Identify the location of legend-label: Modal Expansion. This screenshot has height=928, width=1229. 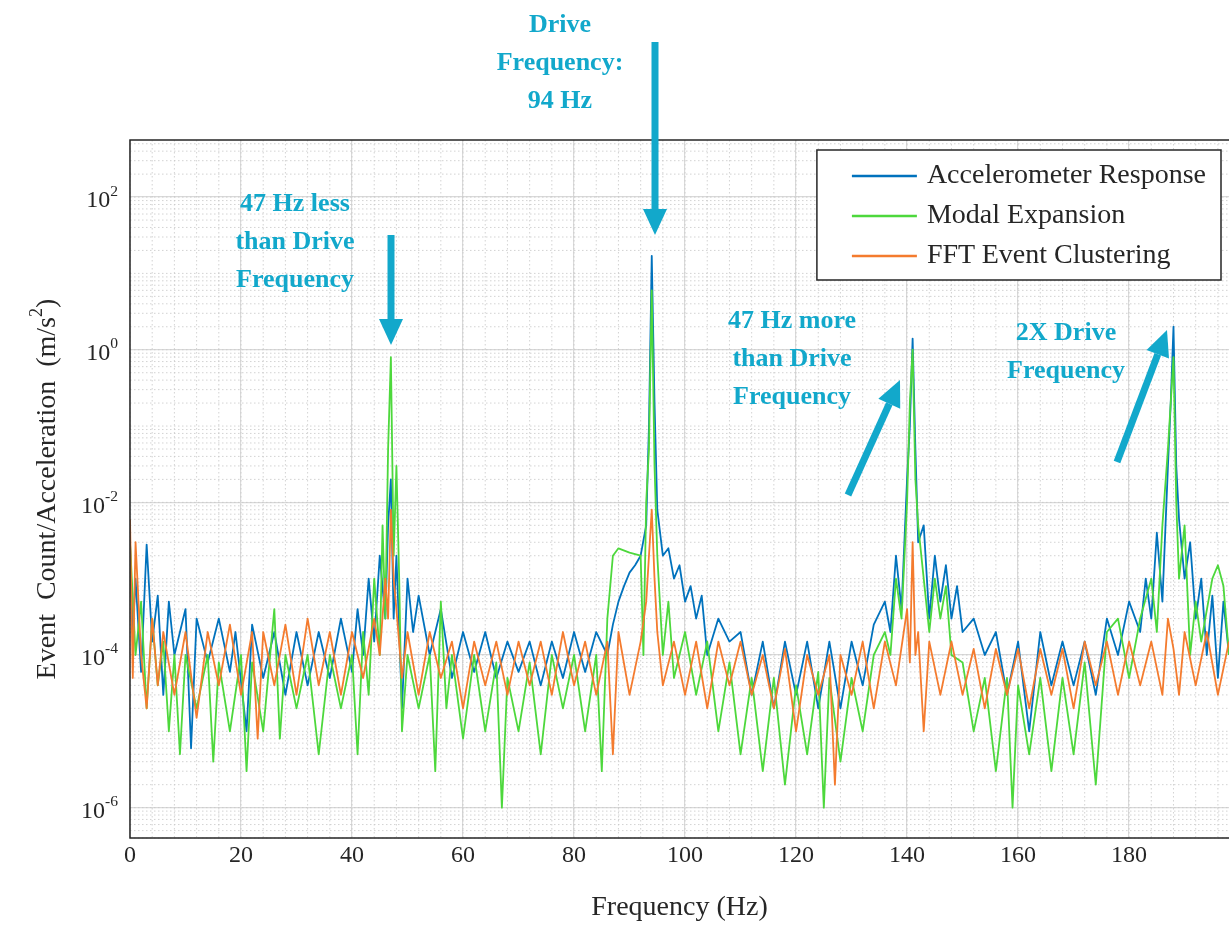
(1026, 214).